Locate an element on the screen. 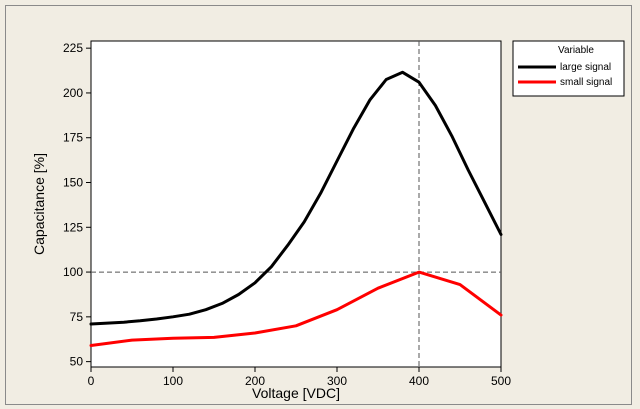 The image size is (640, 409). y-tick-label: 225 is located at coordinates (73, 48).